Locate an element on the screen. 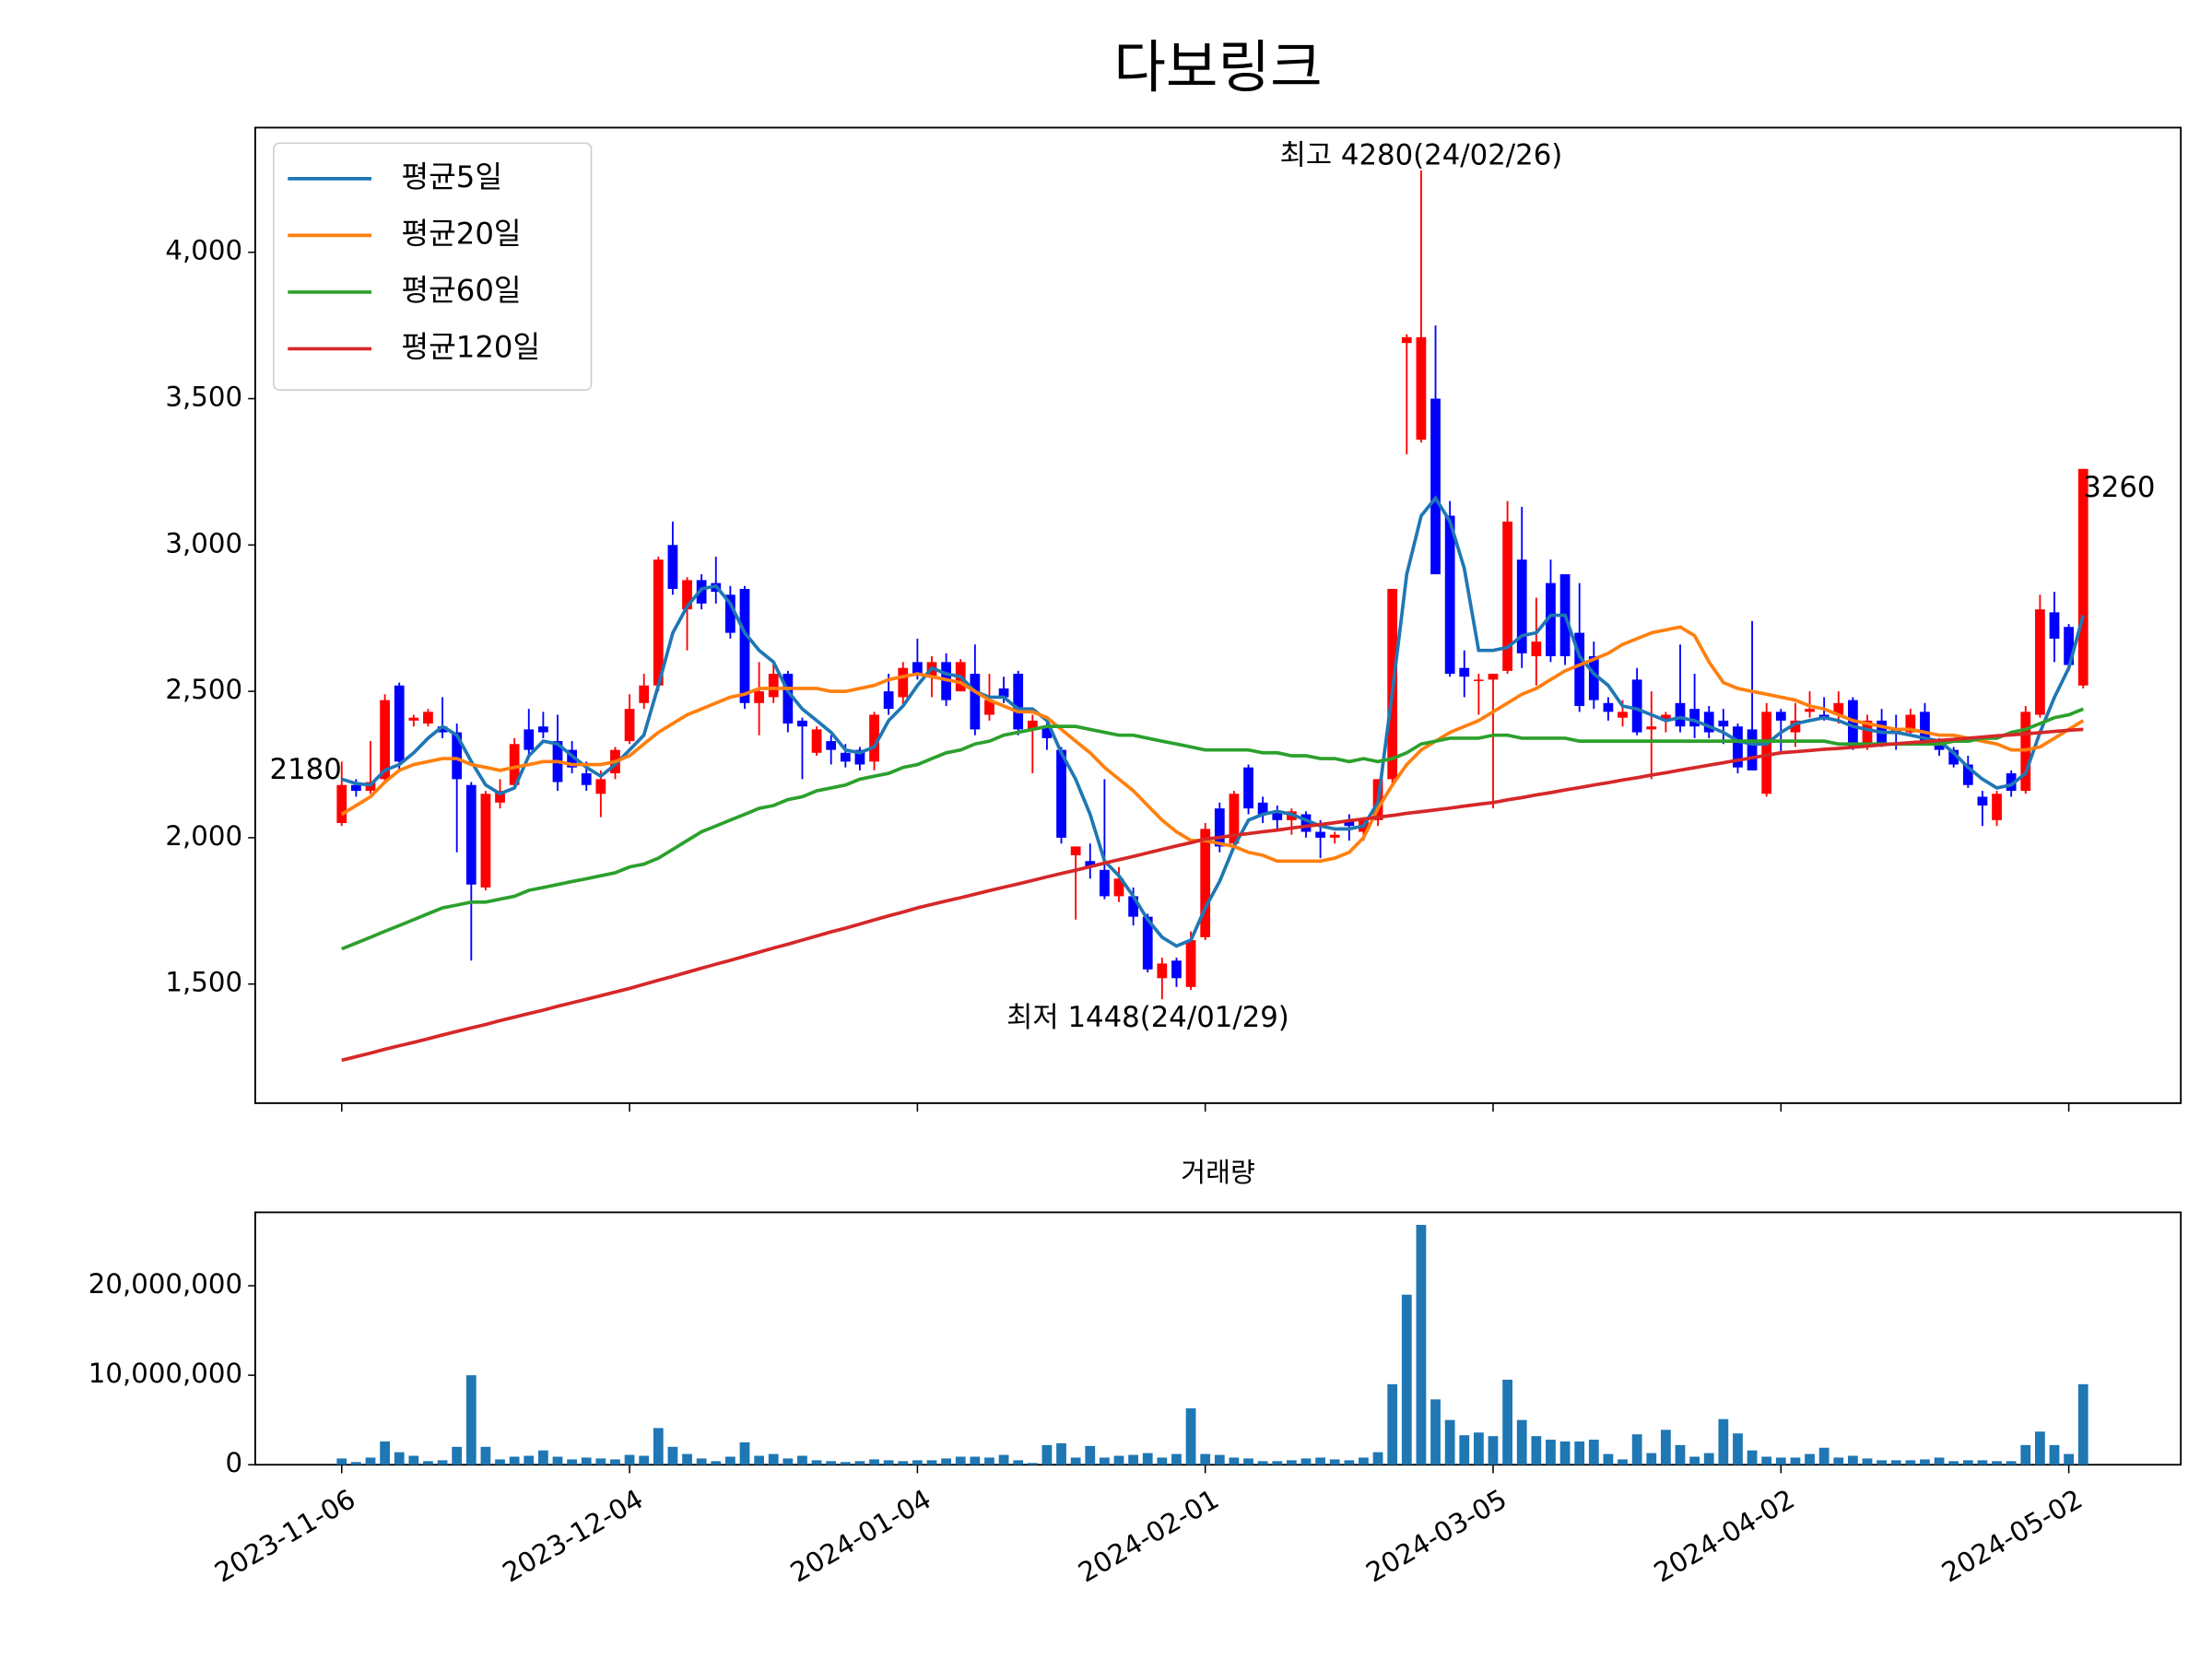 Image resolution: width=2212 pixels, height=1659 pixels. low-annotation: 최저 1448(24/01/29) is located at coordinates (1147, 1017).